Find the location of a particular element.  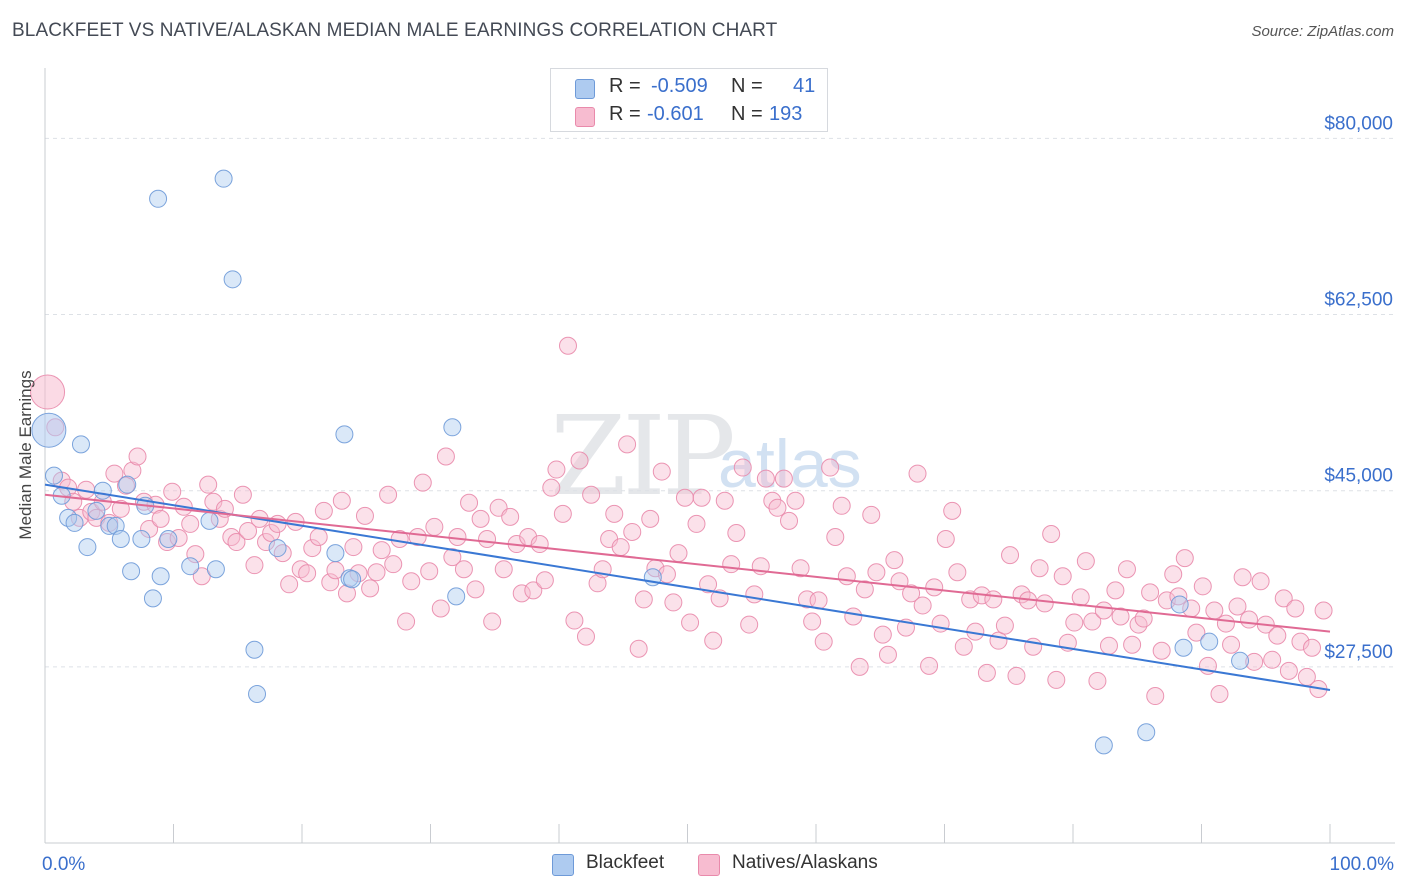

stats-legend: R = -0.509 N = 41 R = -0.601 N = 193 is located at coordinates (689, 100).